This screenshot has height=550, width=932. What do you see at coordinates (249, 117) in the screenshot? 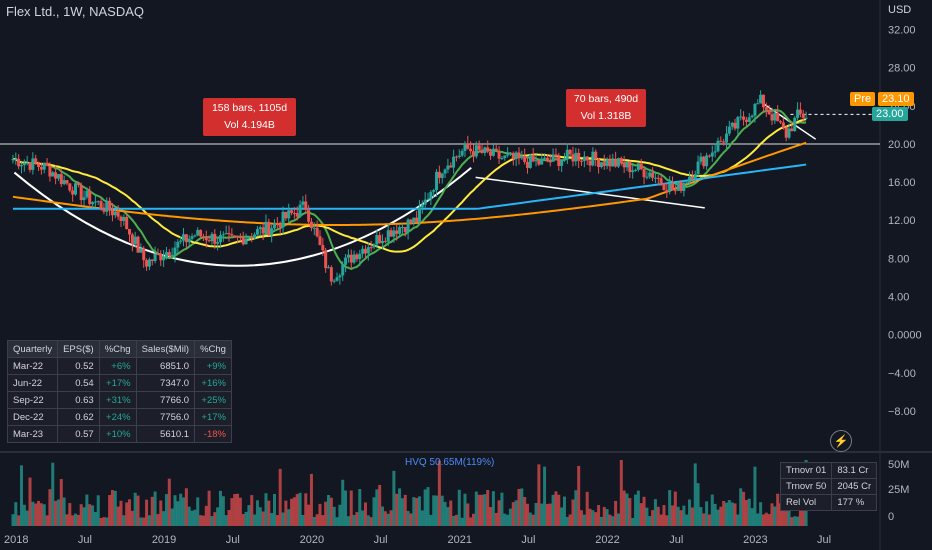
I see `range-annotation-1: 158 bars, 1105d Vol 4.194B` at bounding box center [249, 117].